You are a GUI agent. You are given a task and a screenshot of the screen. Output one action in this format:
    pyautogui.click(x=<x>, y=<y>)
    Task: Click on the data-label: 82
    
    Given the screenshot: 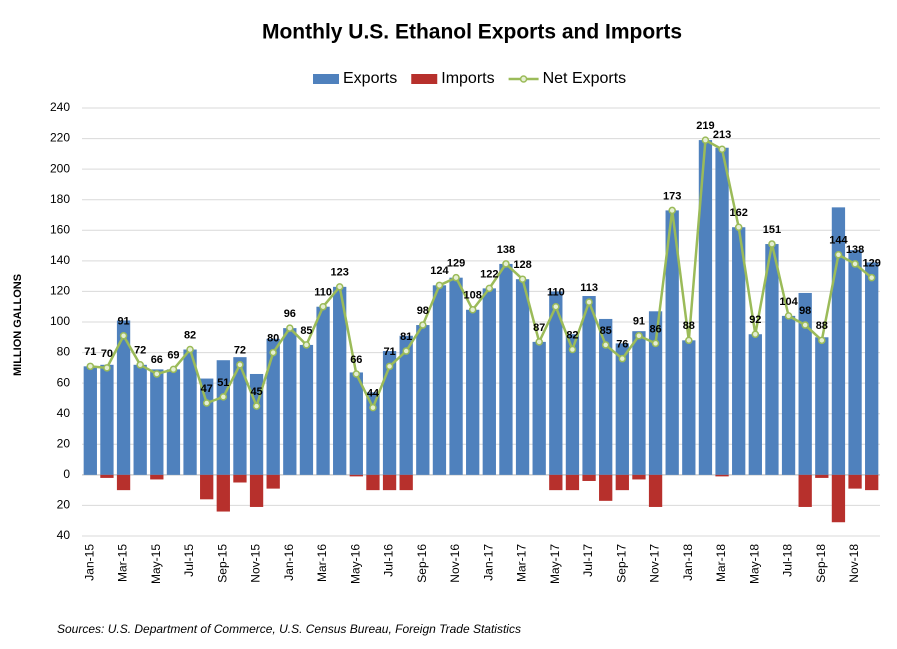 What is the action you would take?
    pyautogui.click(x=190, y=335)
    